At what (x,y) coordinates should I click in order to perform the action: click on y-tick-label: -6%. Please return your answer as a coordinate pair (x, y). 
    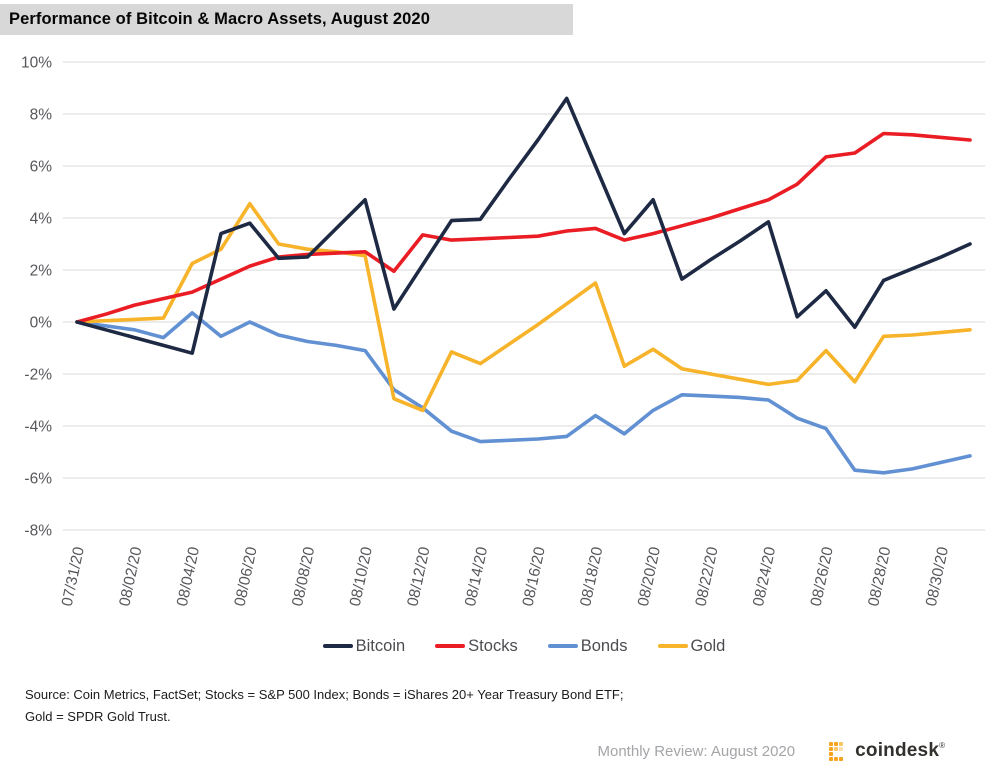
    Looking at the image, I should click on (38, 479).